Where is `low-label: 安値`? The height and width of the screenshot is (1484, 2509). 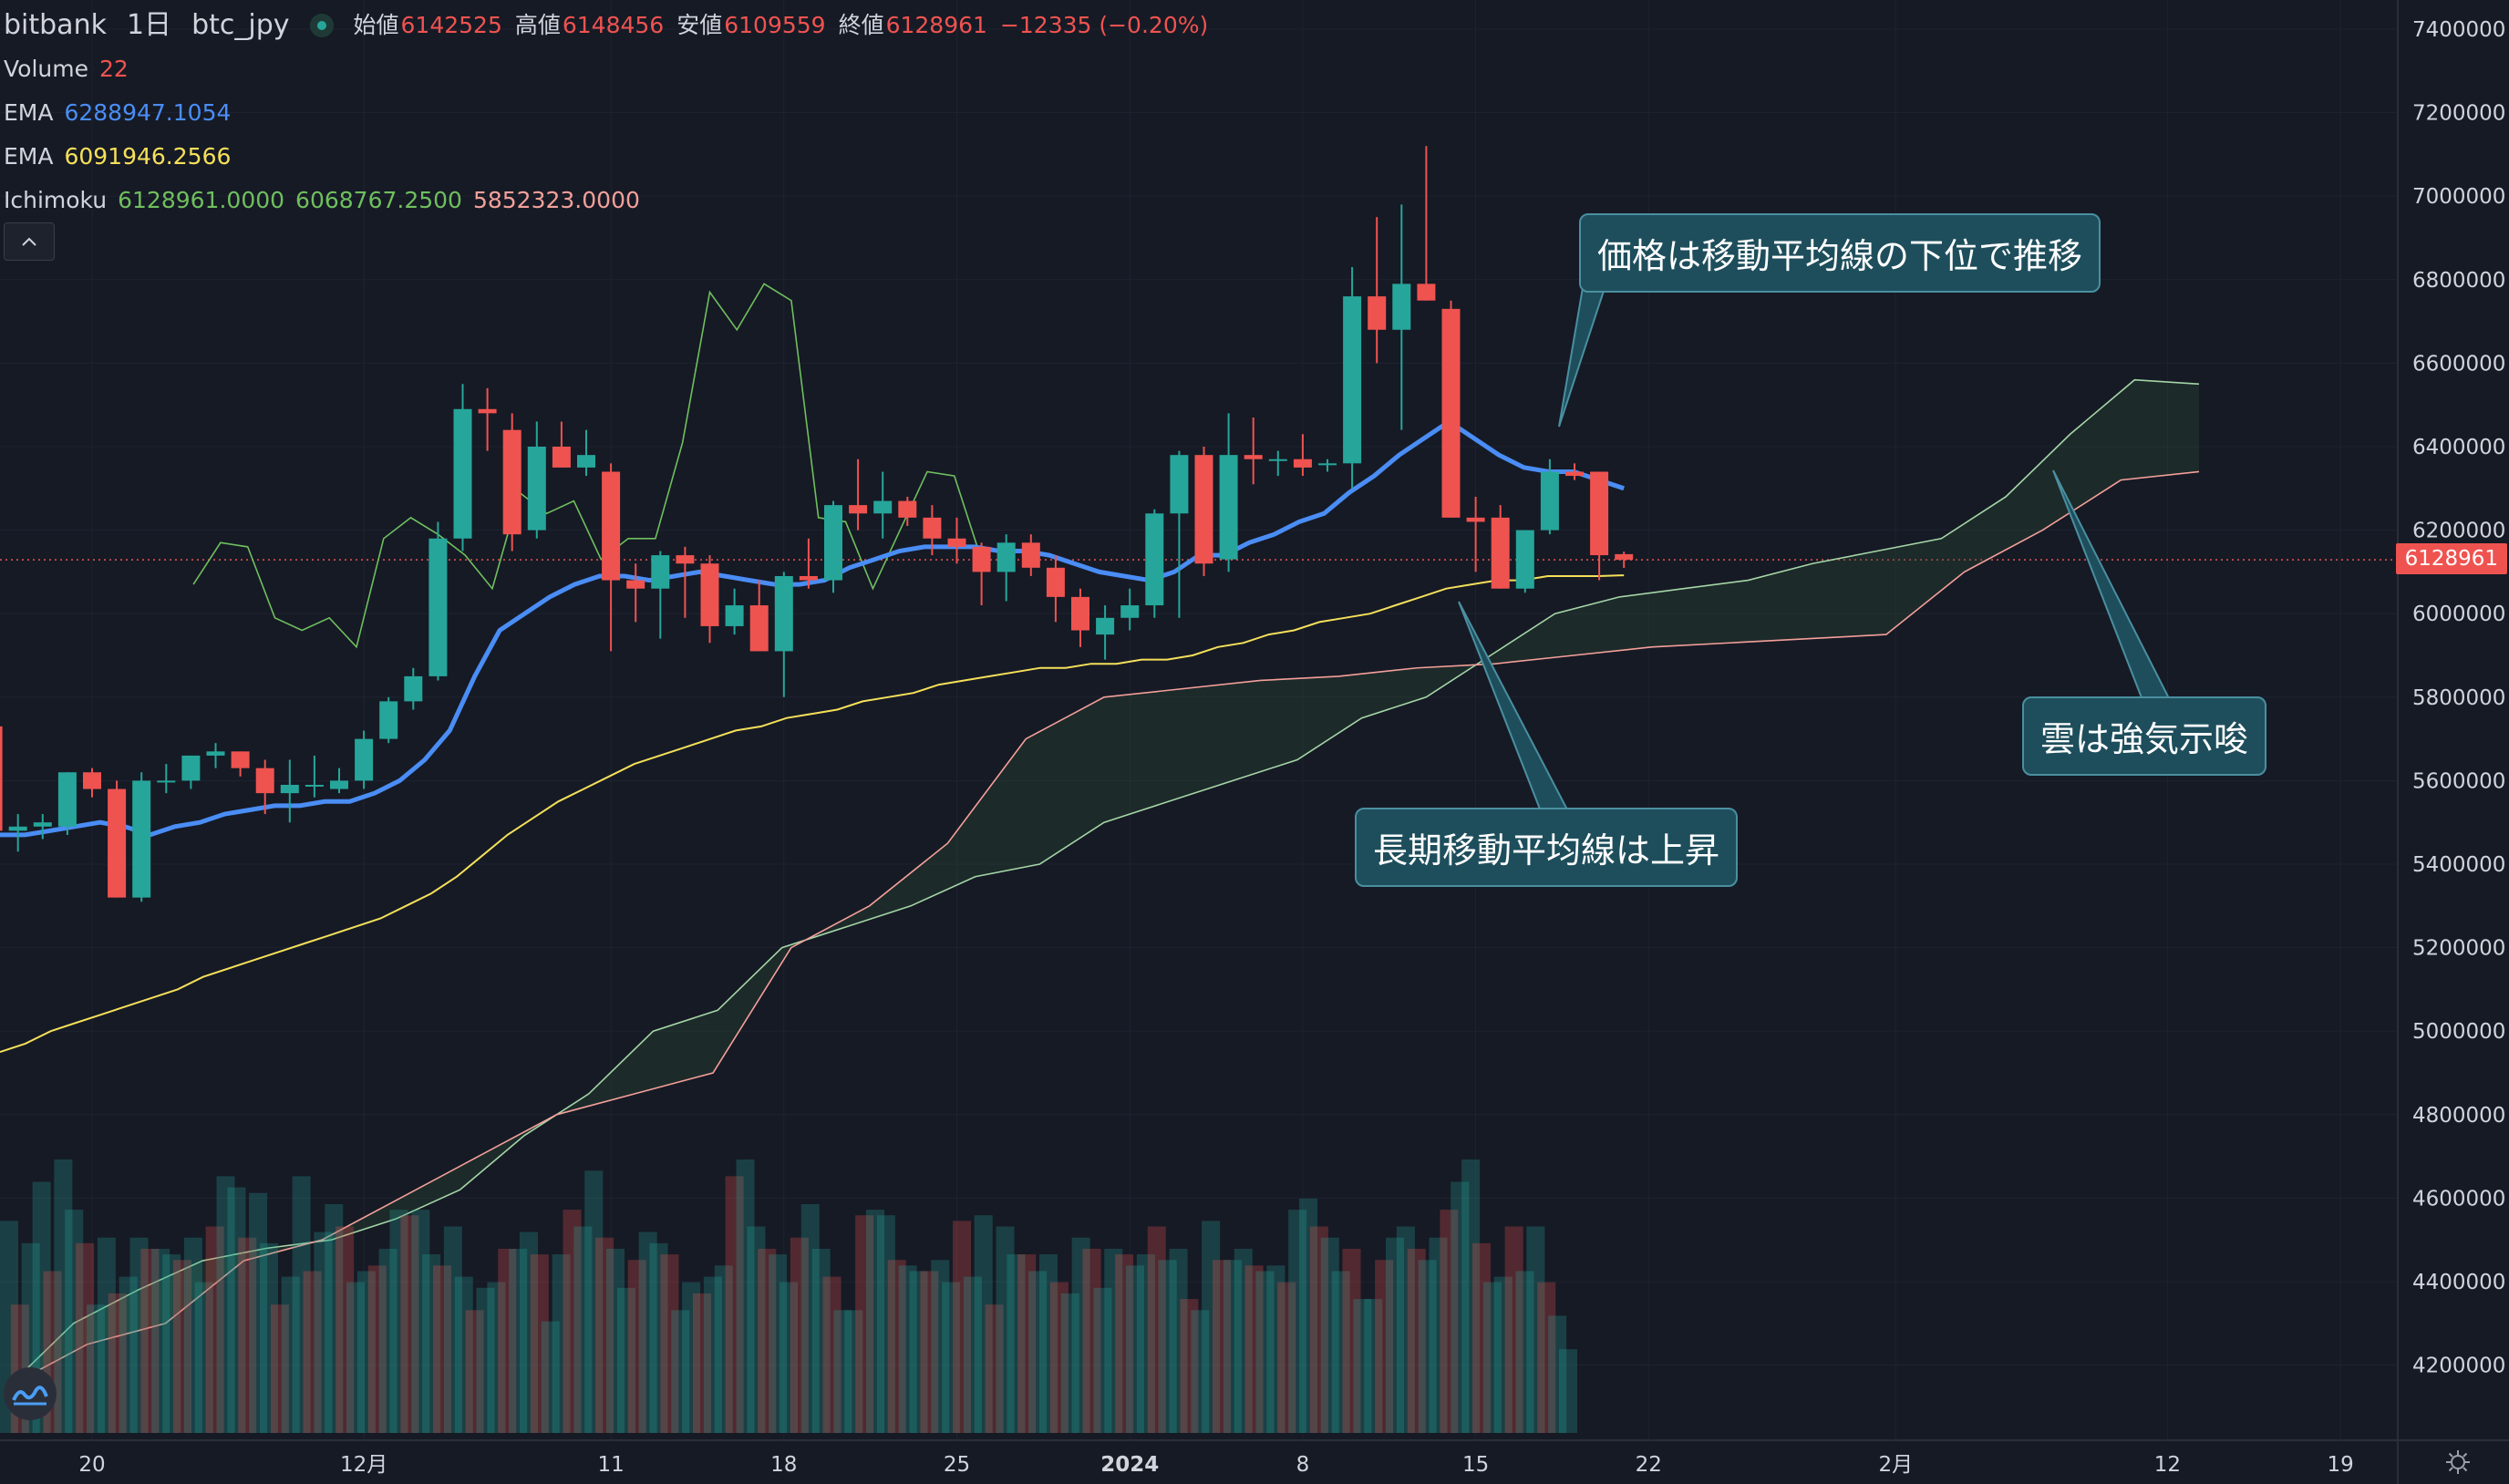
low-label: 安値 is located at coordinates (699, 25).